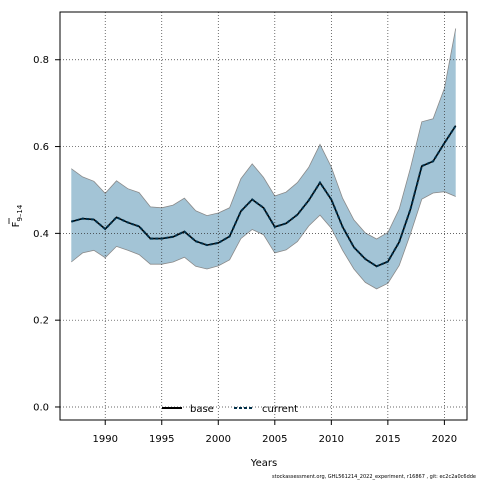 The width and height of the screenshot is (480, 480). What do you see at coordinates (202, 409) in the screenshot?
I see `legend-base-label: base` at bounding box center [202, 409].